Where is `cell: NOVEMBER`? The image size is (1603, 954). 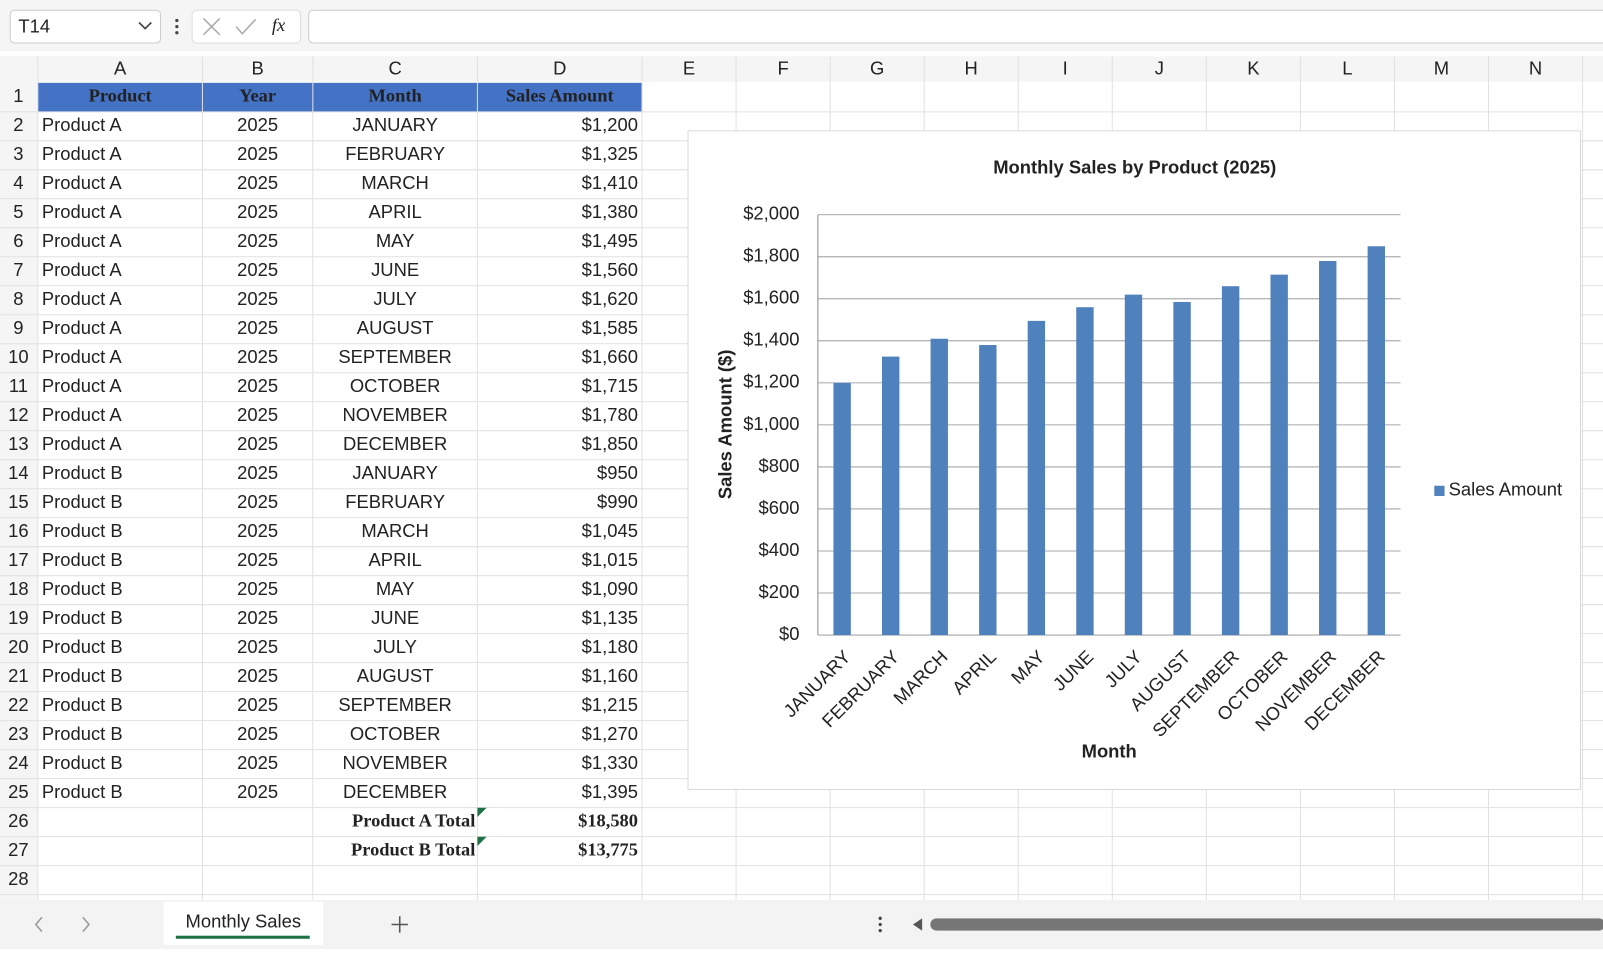 cell: NOVEMBER is located at coordinates (395, 762).